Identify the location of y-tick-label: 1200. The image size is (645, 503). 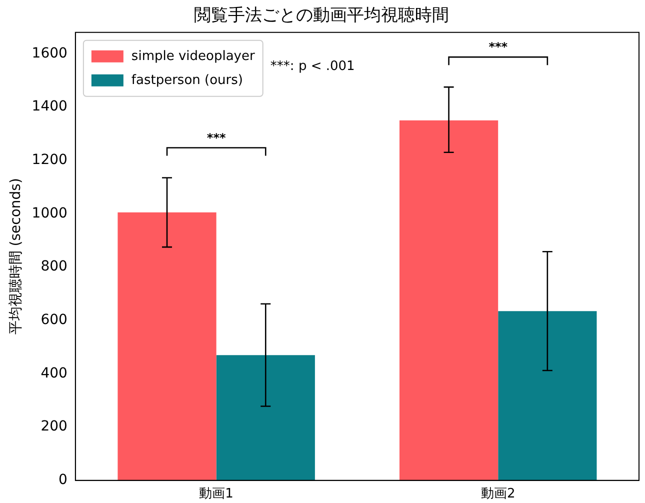
(50, 160).